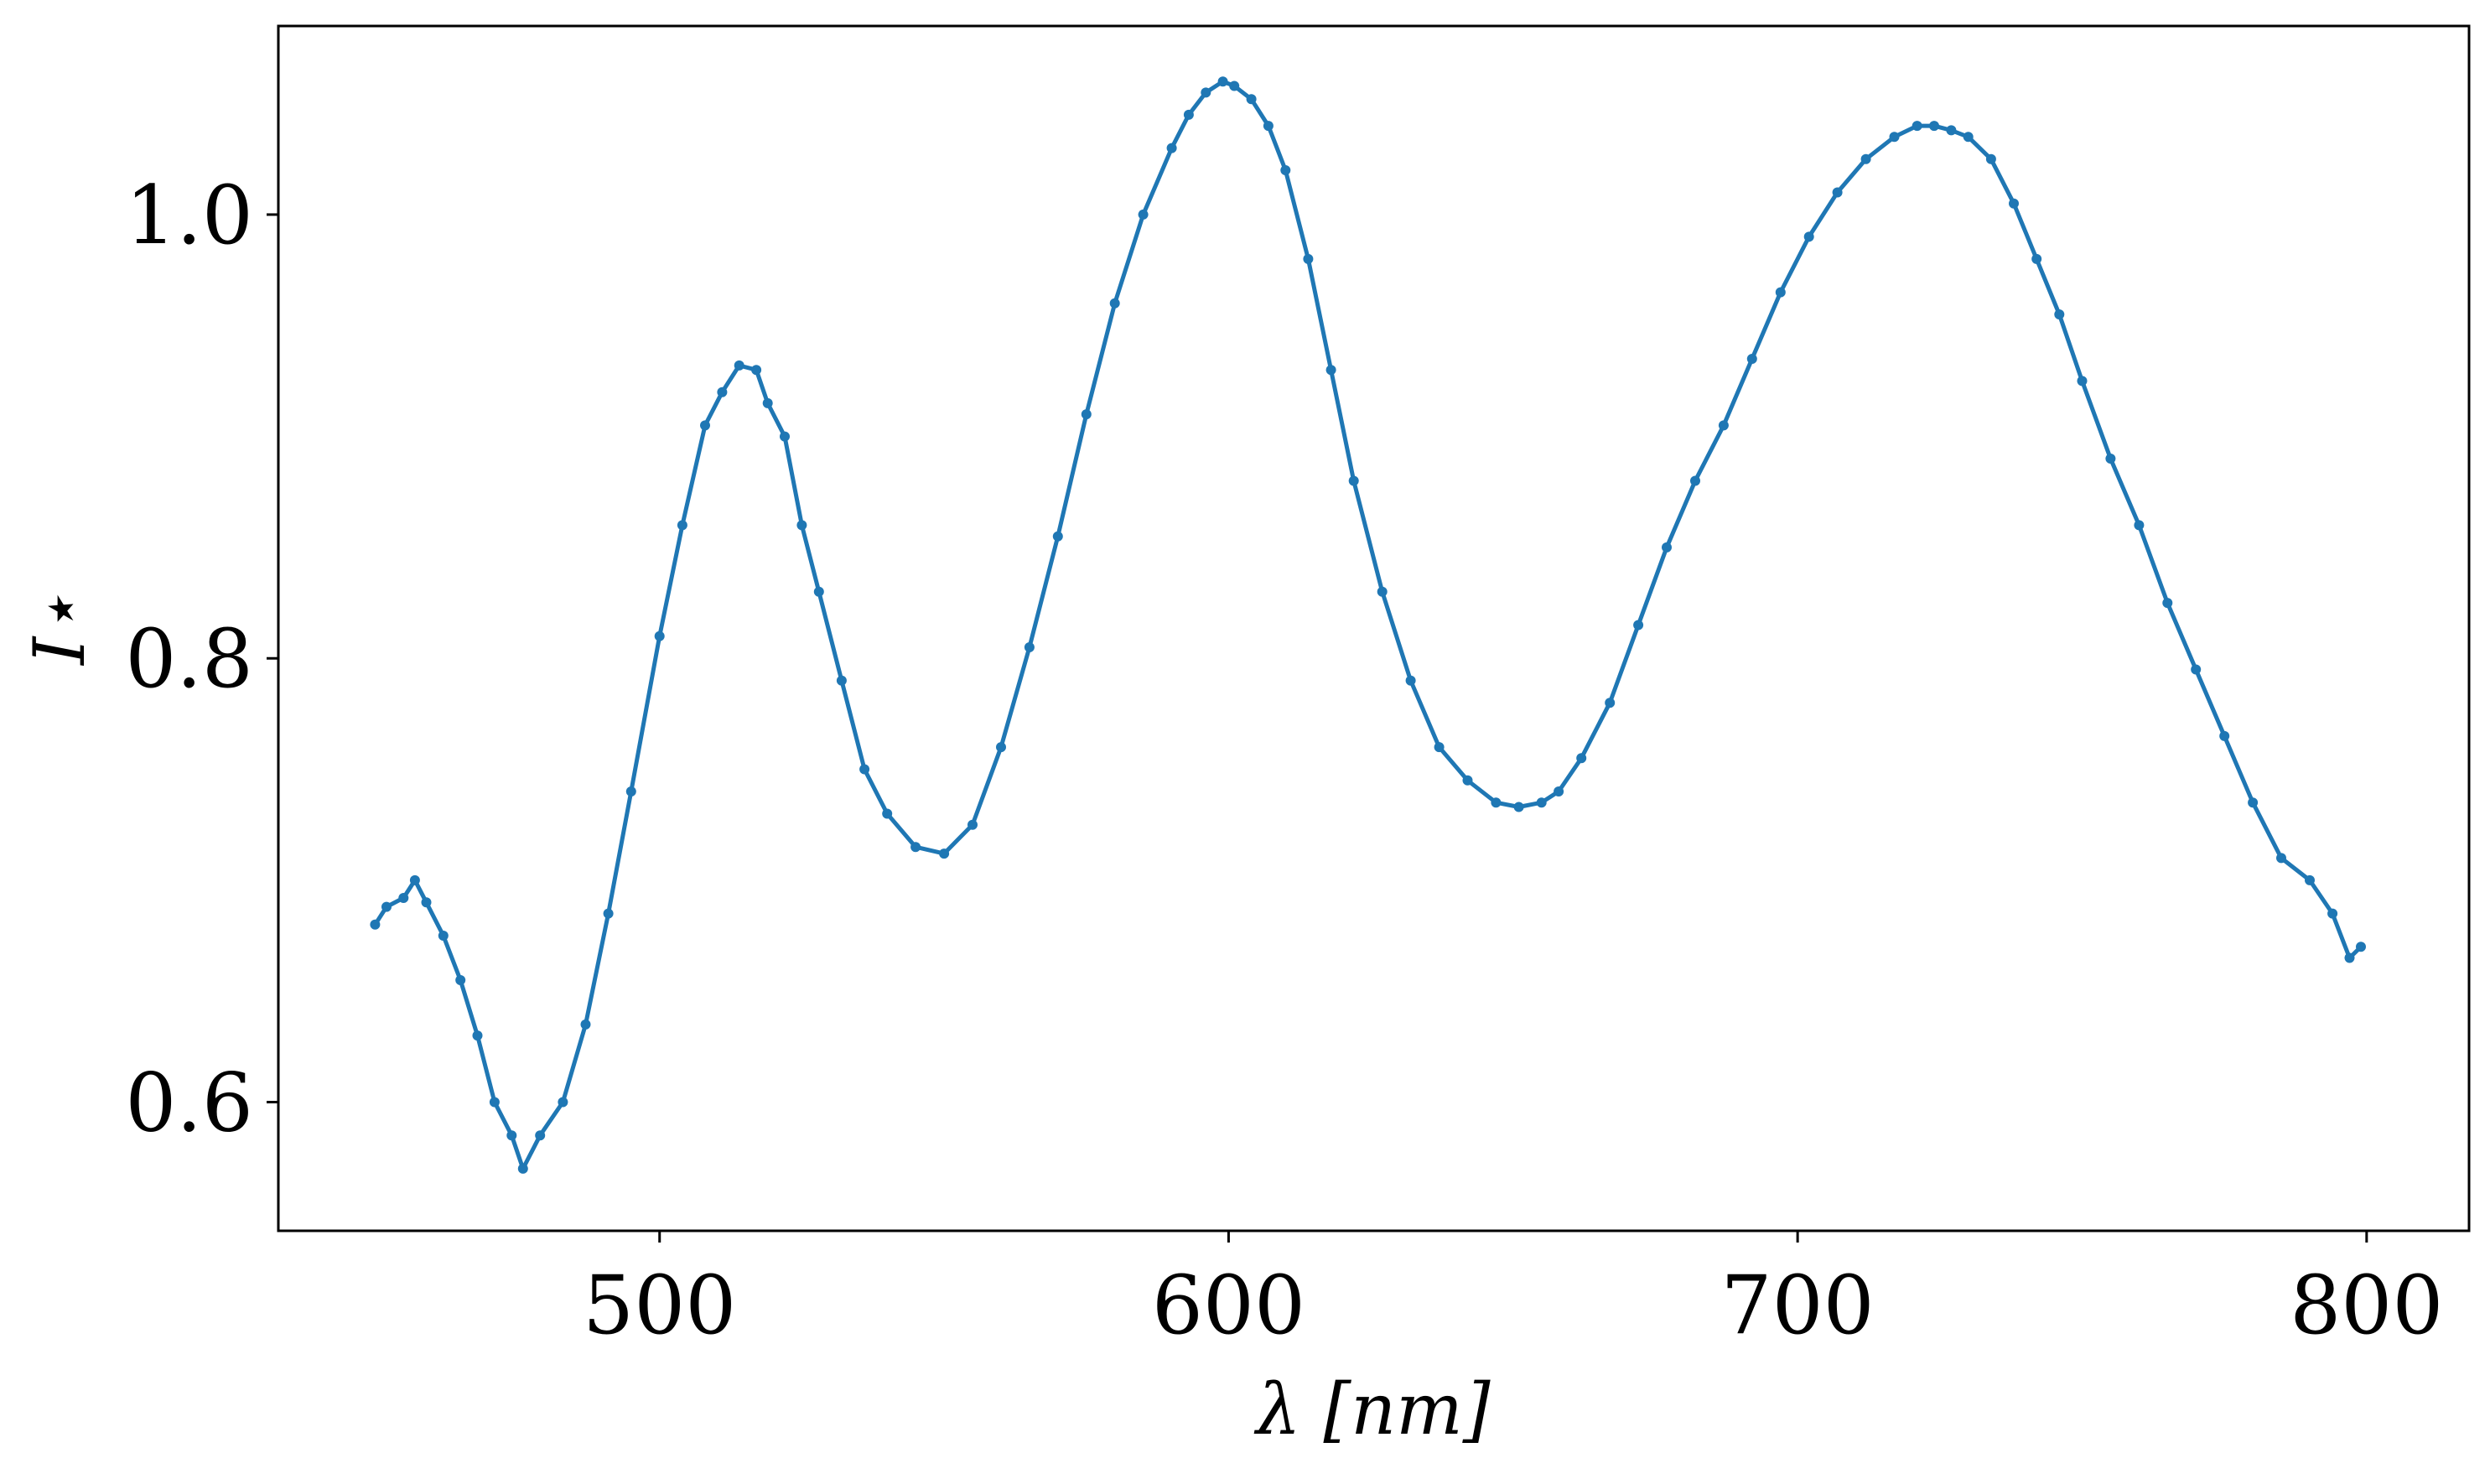  I want to click on x-axis-ticks: 500 600 700 800, so click(1513, 1291).